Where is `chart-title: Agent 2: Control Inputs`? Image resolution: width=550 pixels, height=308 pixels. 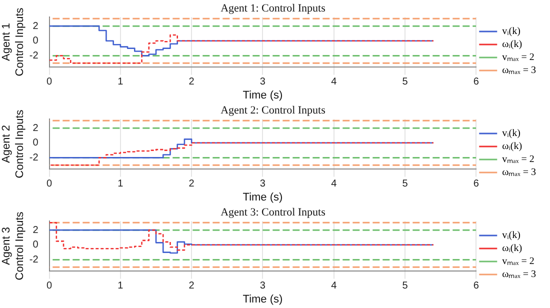
chart-title: Agent 2: Control Inputs is located at coordinates (273, 110).